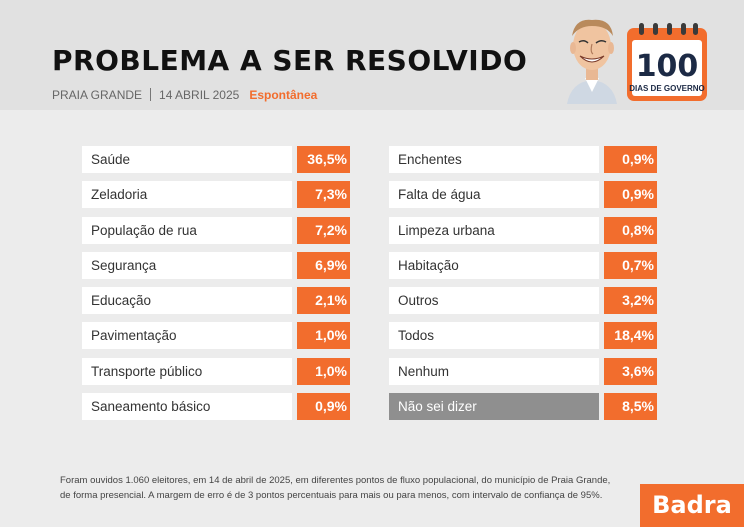 The image size is (744, 527). What do you see at coordinates (323, 230) in the screenshot?
I see `row-value: 7,2%` at bounding box center [323, 230].